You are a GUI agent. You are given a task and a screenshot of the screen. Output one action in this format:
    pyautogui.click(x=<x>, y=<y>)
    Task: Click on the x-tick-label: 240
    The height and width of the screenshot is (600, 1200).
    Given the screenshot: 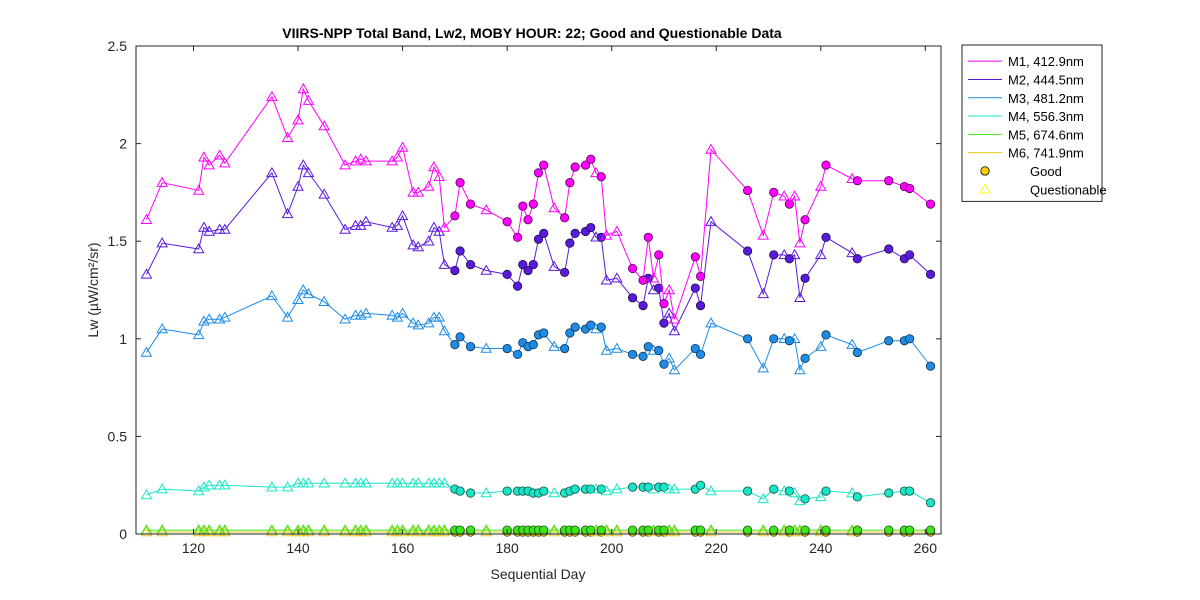 What is the action you would take?
    pyautogui.click(x=821, y=548)
    